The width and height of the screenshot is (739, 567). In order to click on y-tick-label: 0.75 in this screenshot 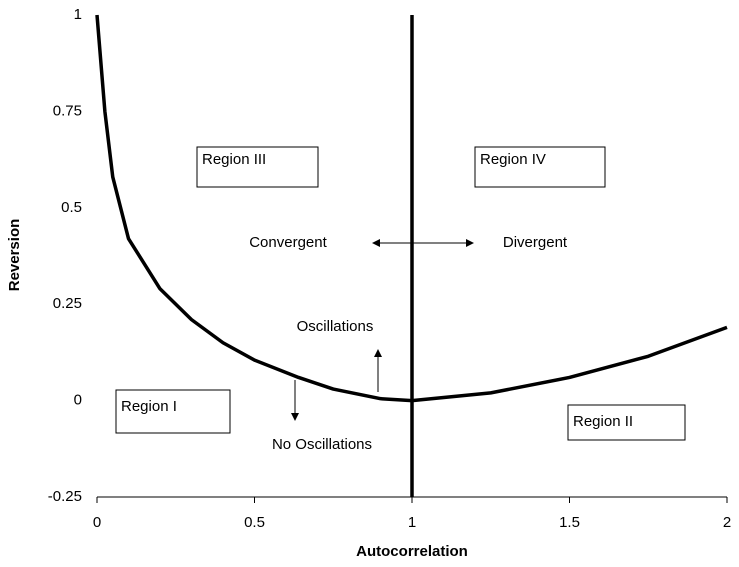, I will do `click(67, 110)`.